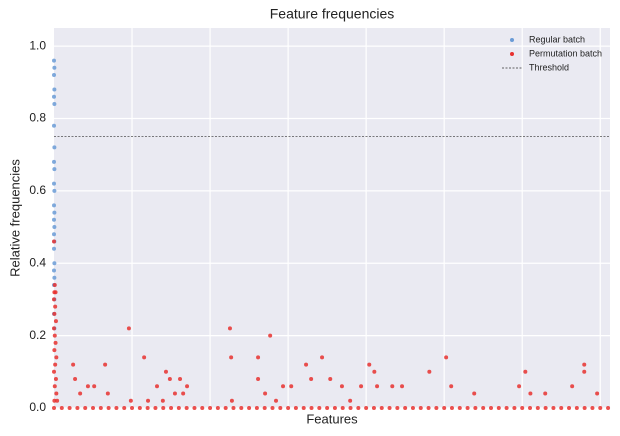  What do you see at coordinates (565, 53) in the screenshot?
I see `legend-label: Permutation batch` at bounding box center [565, 53].